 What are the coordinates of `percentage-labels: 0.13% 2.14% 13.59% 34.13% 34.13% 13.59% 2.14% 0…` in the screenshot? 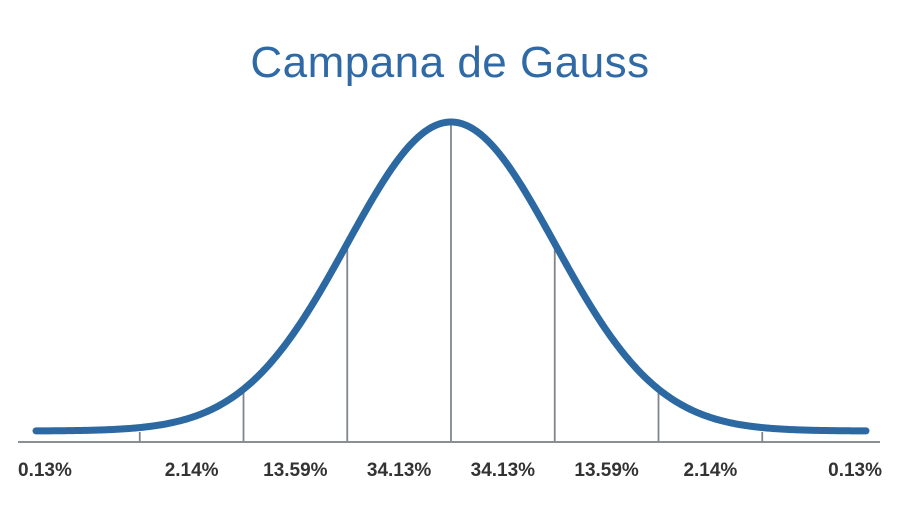 It's located at (450, 470).